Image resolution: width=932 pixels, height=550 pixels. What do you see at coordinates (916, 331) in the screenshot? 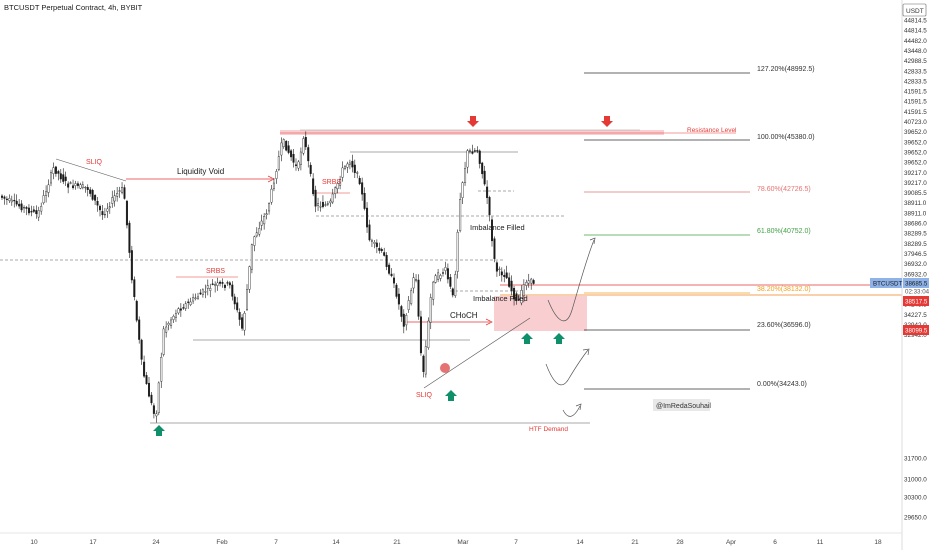
I see `price-label-level: 38099.5` at bounding box center [916, 331].